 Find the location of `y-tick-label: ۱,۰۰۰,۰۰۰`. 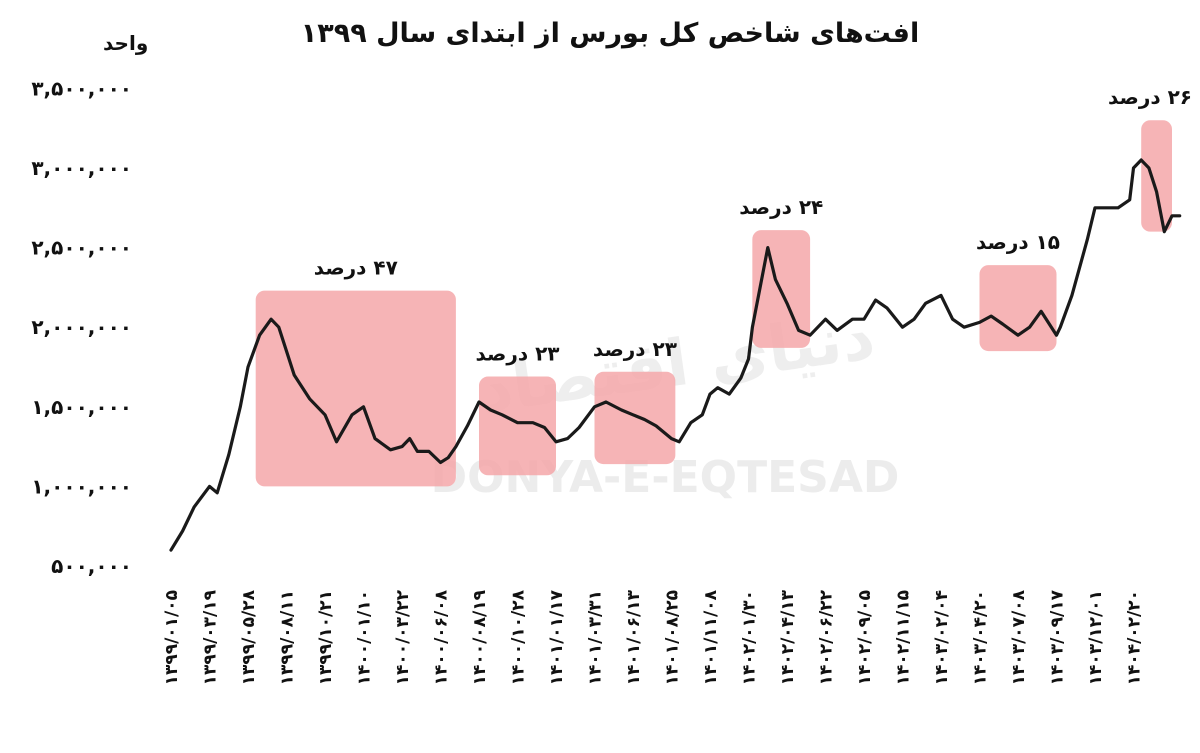

y-tick-label: ۱,۰۰۰,۰۰۰ is located at coordinates (81, 486).